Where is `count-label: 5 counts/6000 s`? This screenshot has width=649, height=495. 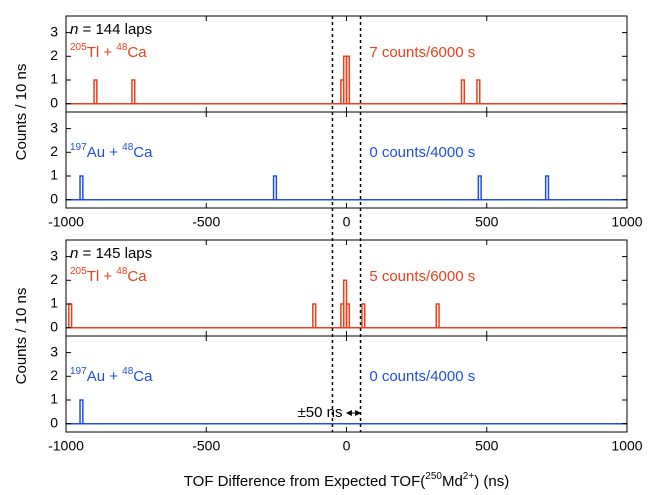 count-label: 5 counts/6000 s is located at coordinates (422, 276).